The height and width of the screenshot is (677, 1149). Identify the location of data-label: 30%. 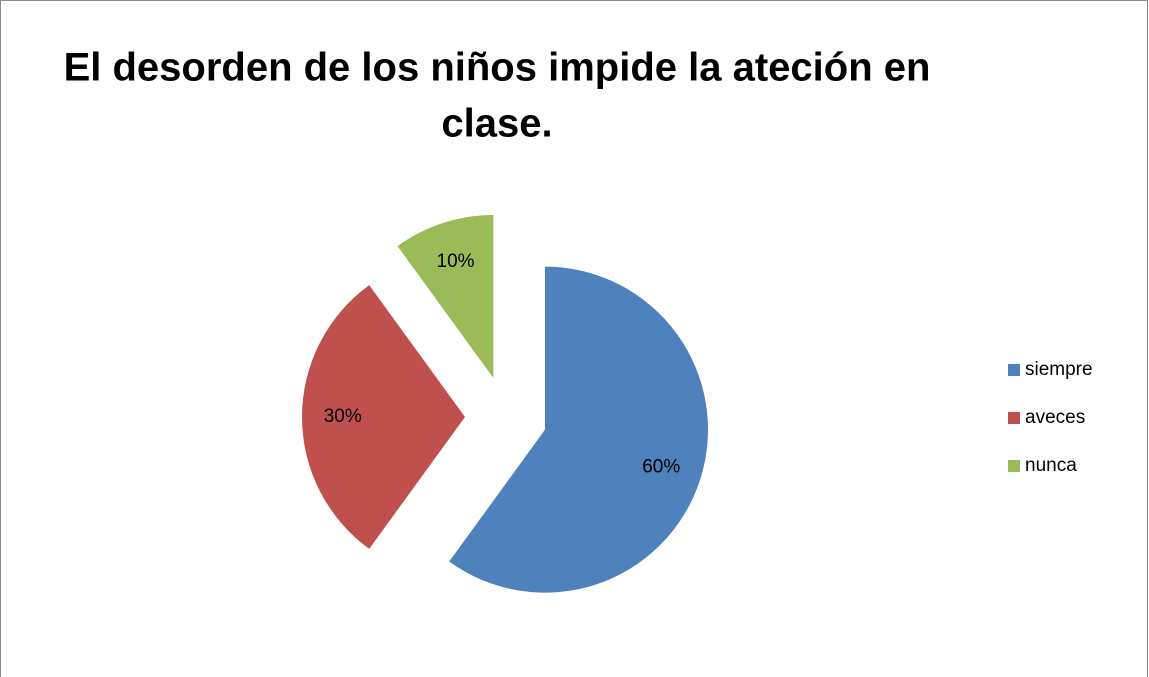
(343, 416).